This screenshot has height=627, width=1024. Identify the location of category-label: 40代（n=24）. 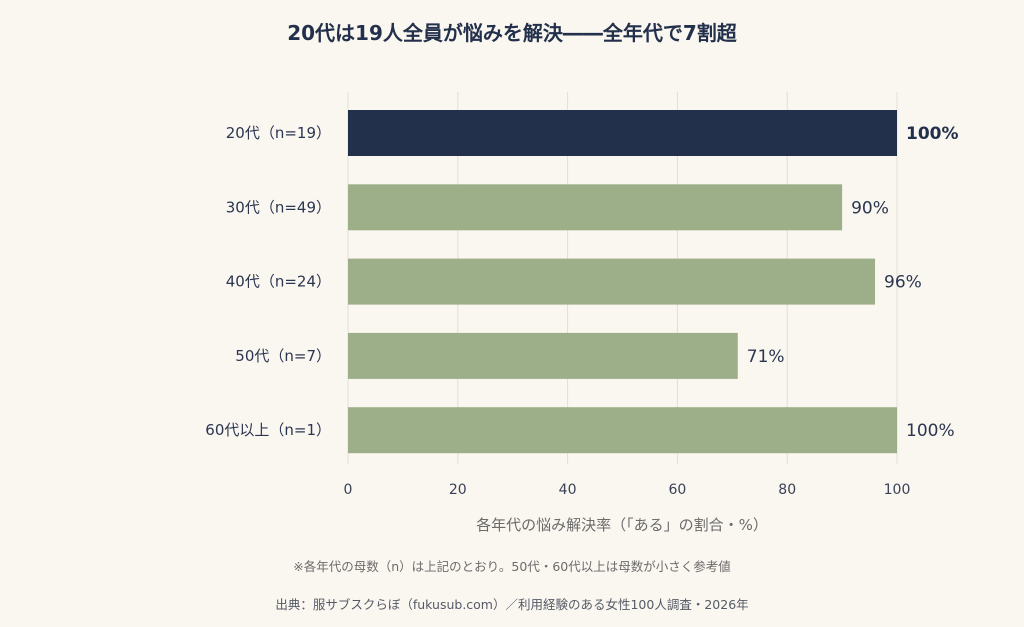
(278, 282).